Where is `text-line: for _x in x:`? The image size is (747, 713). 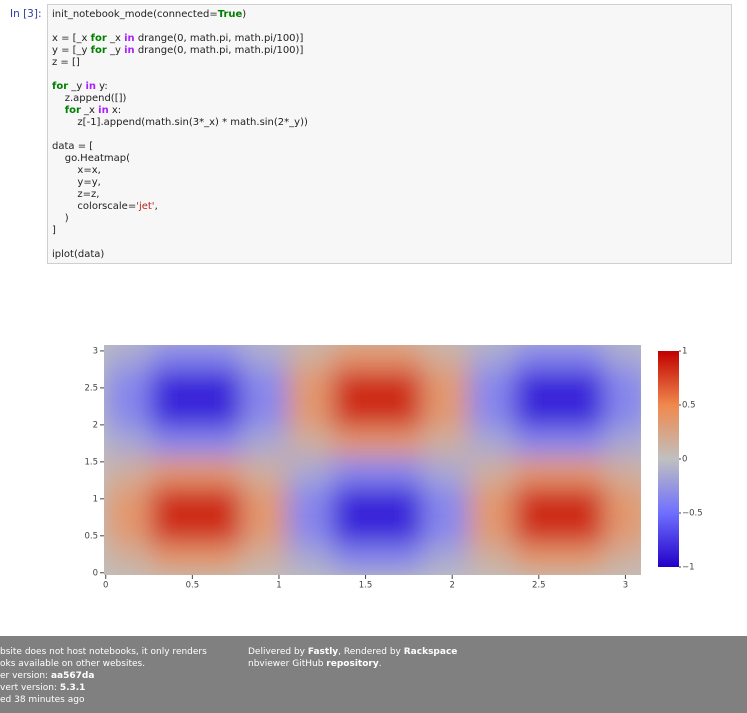
text-line: for _x in x: is located at coordinates (391, 111).